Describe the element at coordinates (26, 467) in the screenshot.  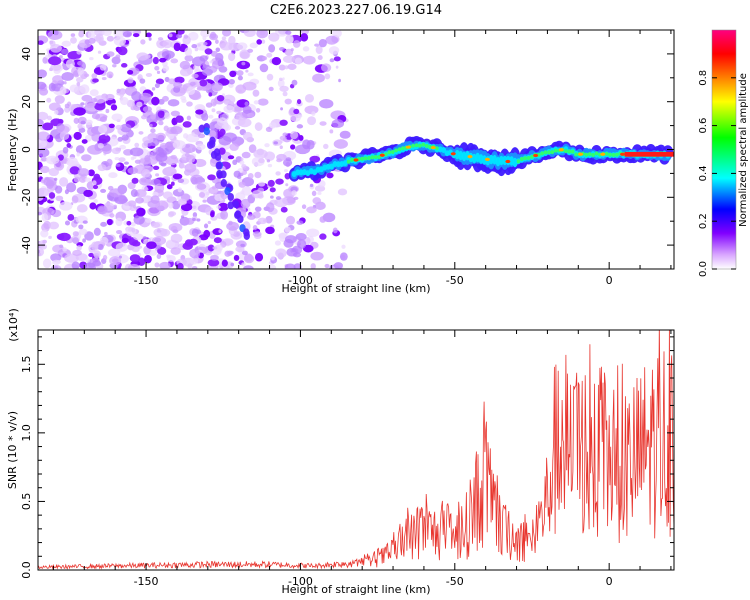
I see `snr-y-tick-labels: 0.0 0.5 1.0 1.5` at that location.